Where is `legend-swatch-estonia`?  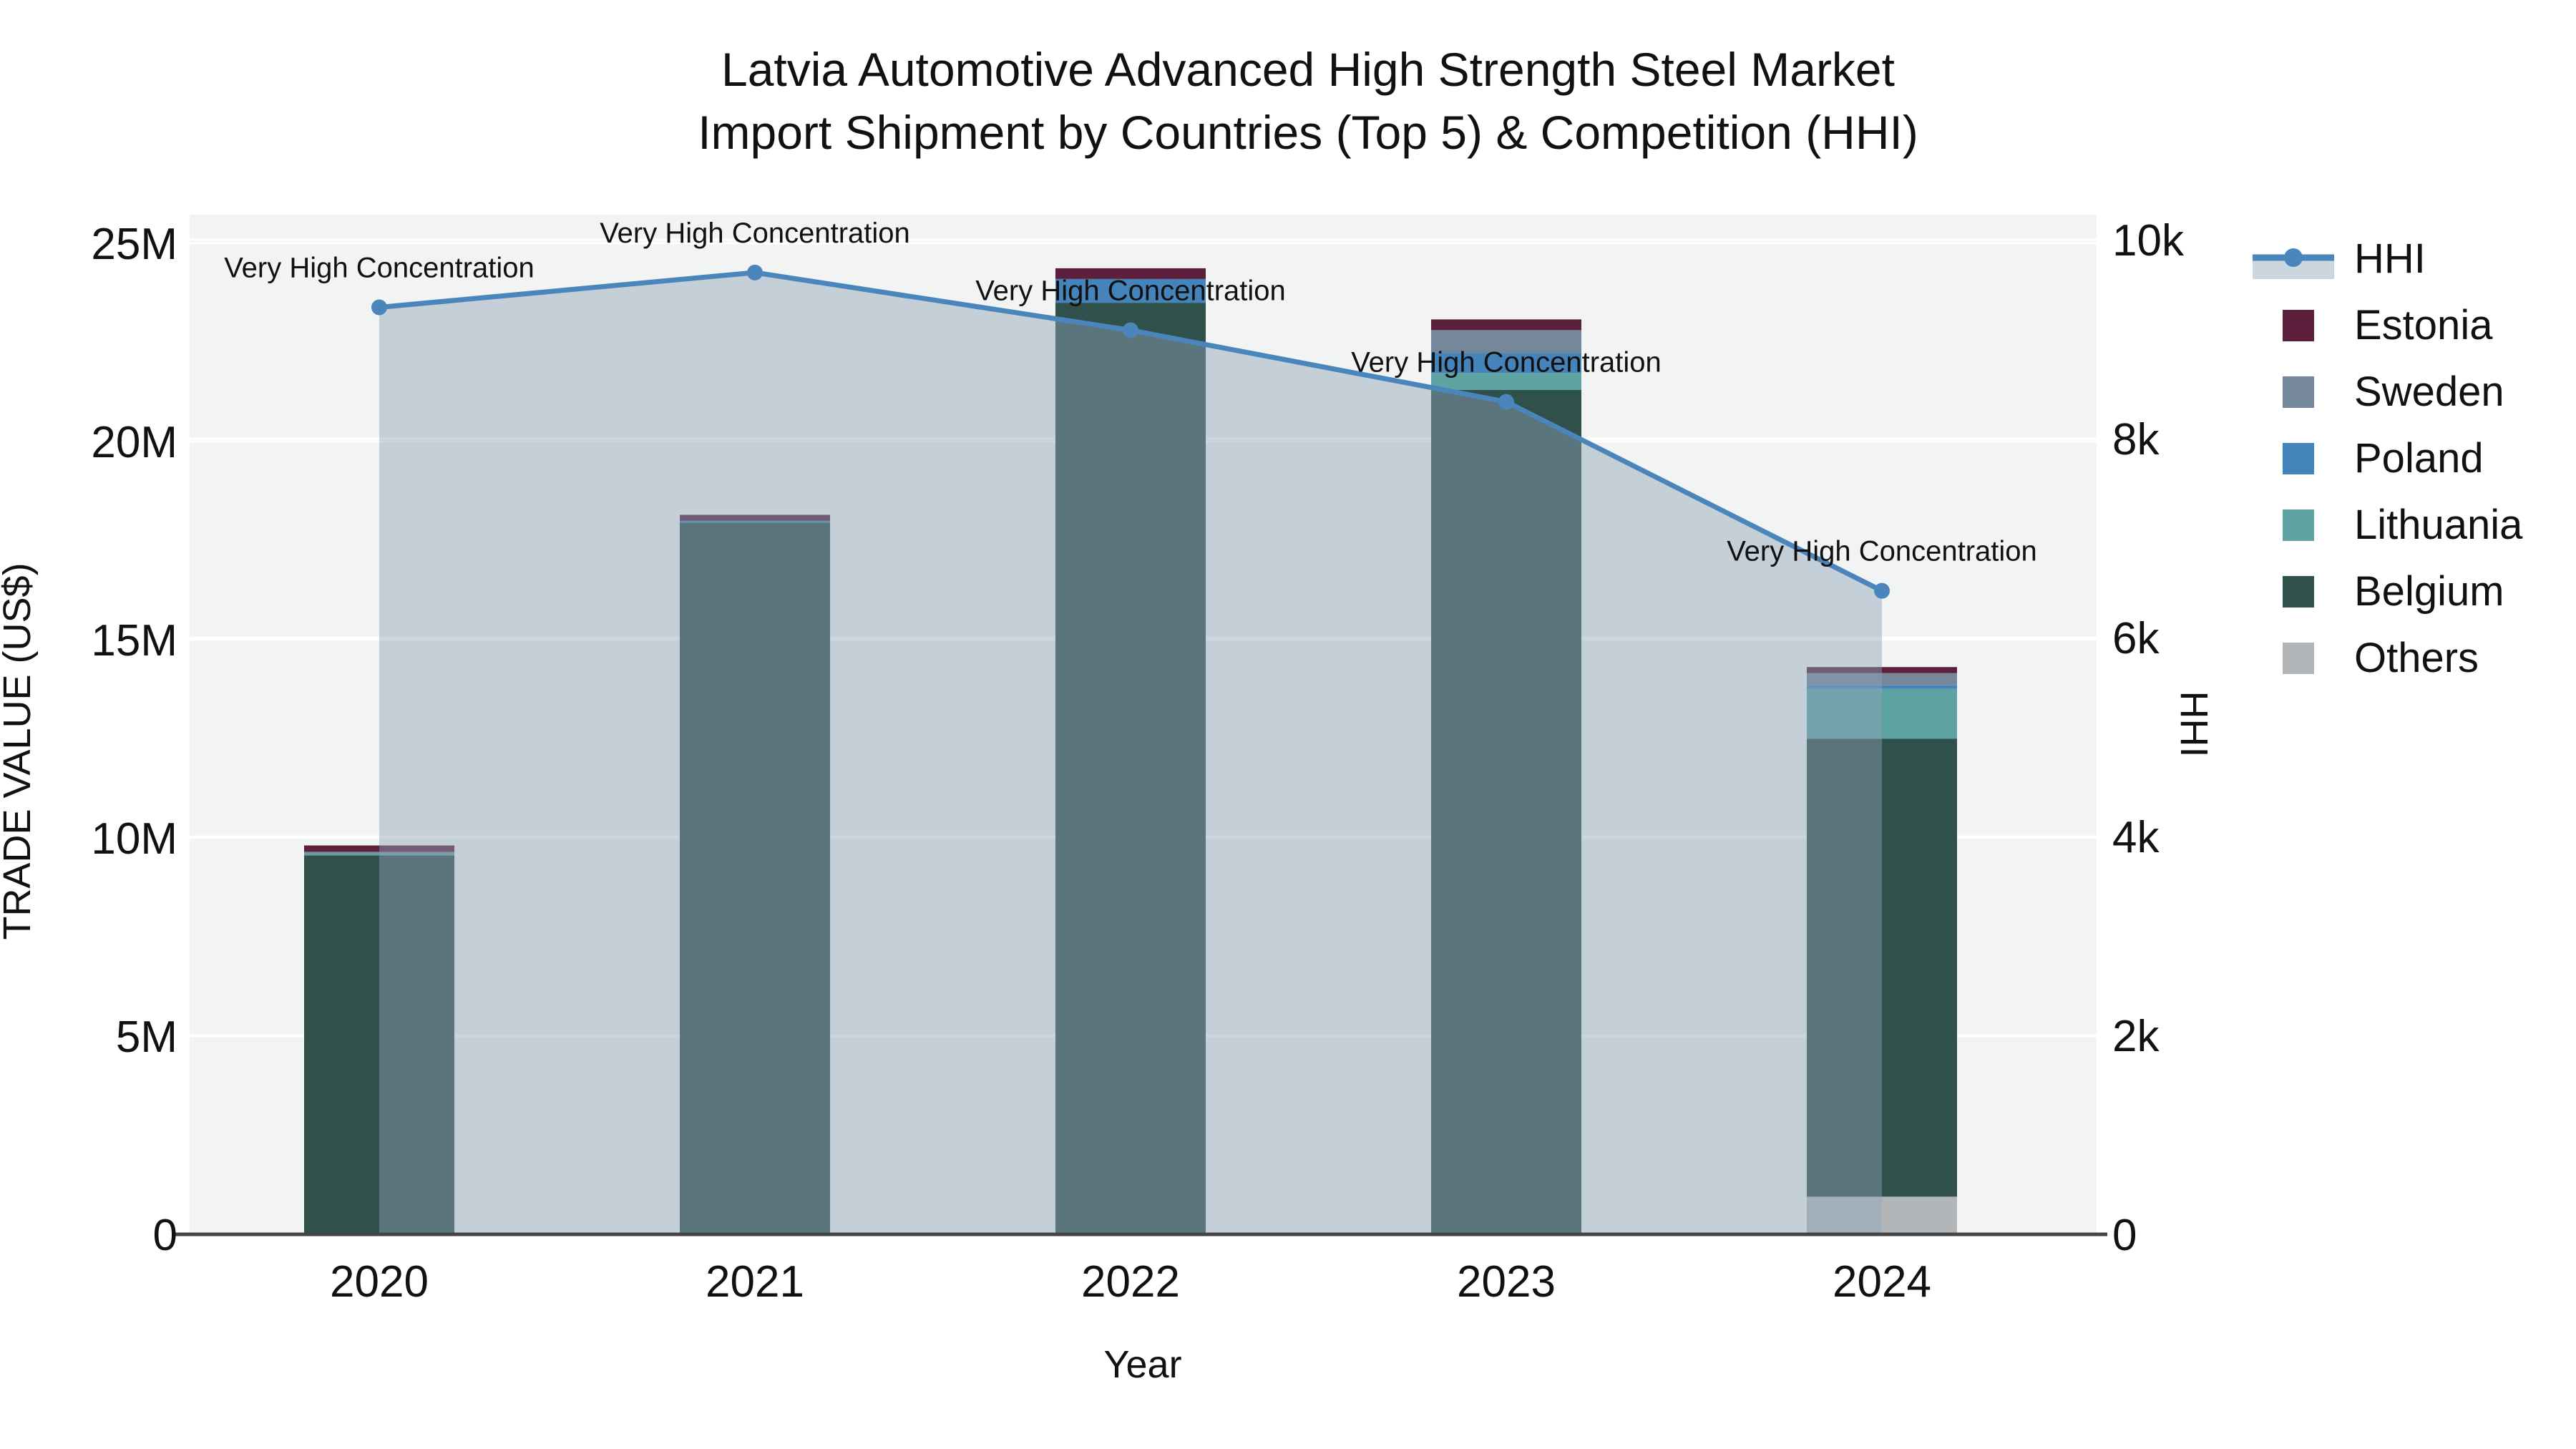
legend-swatch-estonia is located at coordinates (2298, 325).